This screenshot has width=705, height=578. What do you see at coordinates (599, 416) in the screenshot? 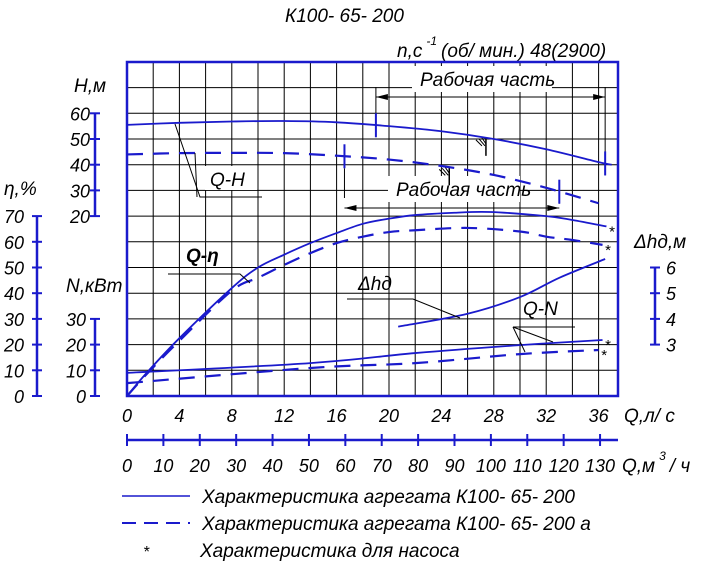
I see `q-ls-tick-label: 36` at bounding box center [599, 416].